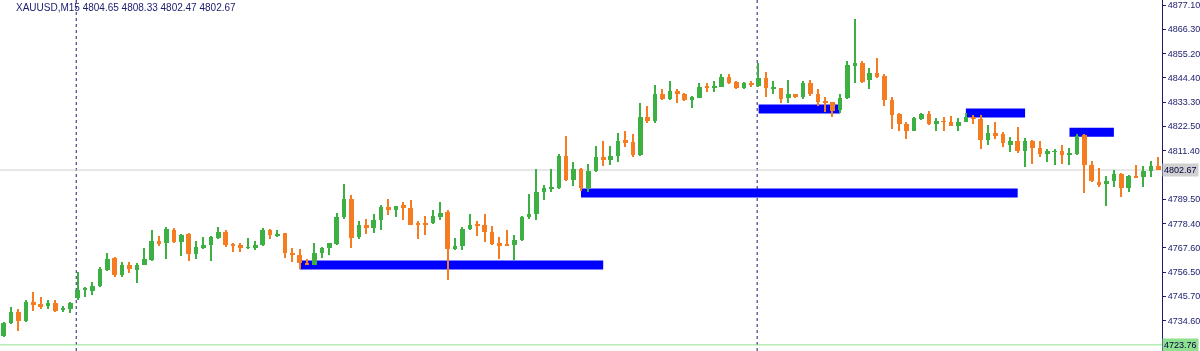 The width and height of the screenshot is (1200, 351). I want to click on y-tick-label: 4778.40, so click(1183, 223).